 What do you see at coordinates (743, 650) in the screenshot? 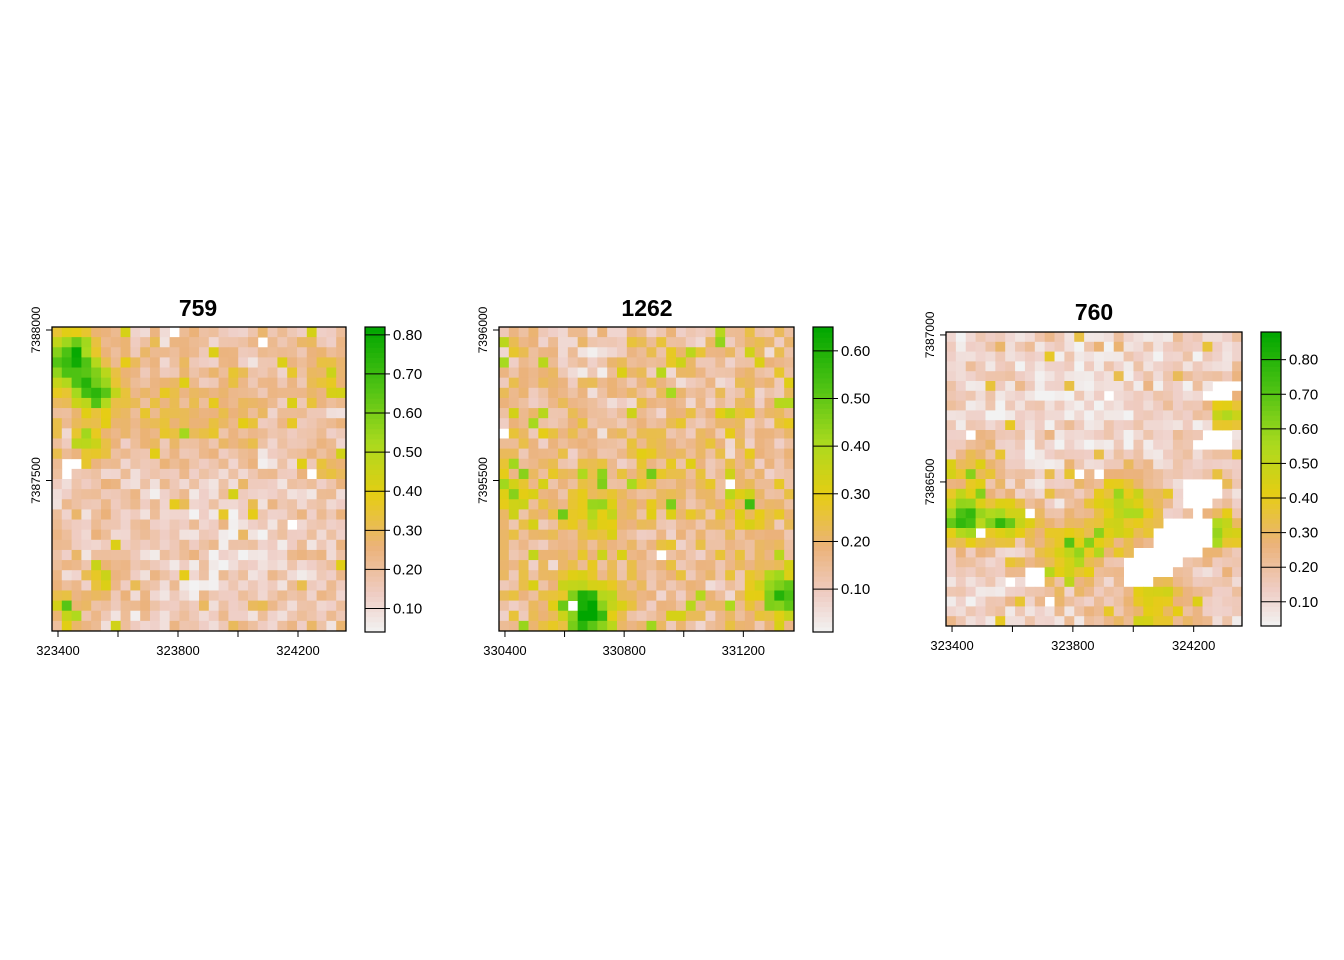
I see `x-tick-label: 331200` at bounding box center [743, 650].